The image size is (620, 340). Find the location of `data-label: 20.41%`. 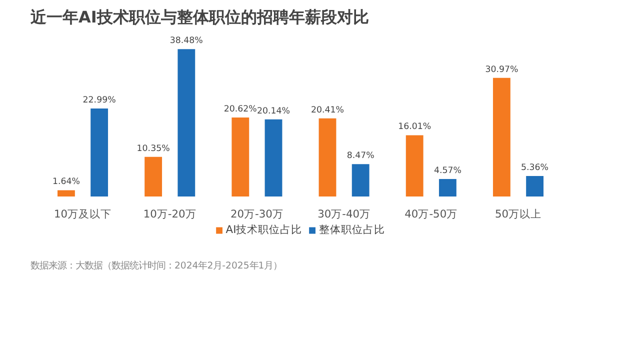

data-label: 20.41% is located at coordinates (327, 110).